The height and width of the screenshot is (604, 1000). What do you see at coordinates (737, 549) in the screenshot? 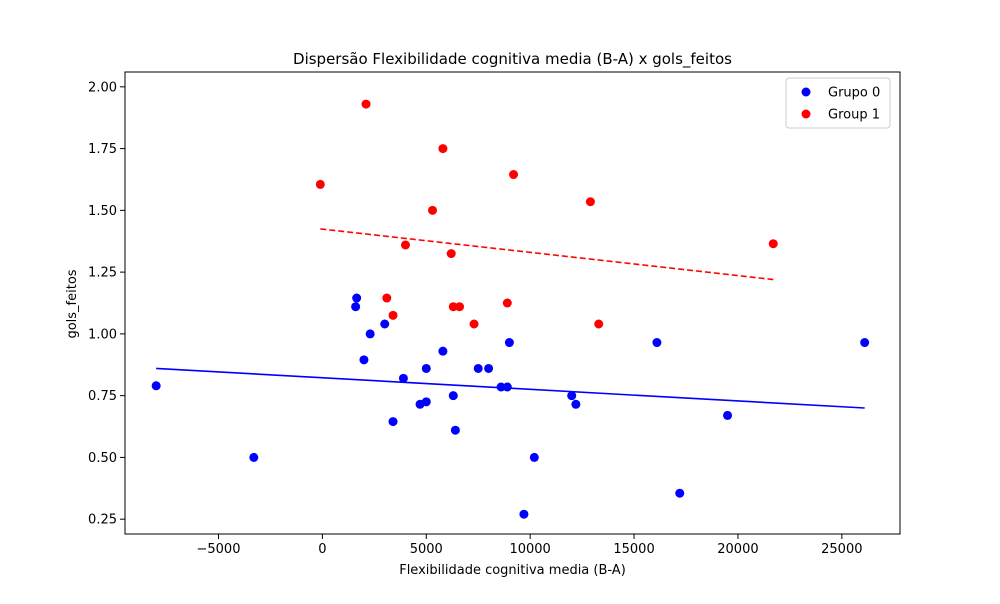
I see `x-tick-label: 20000` at bounding box center [737, 549].